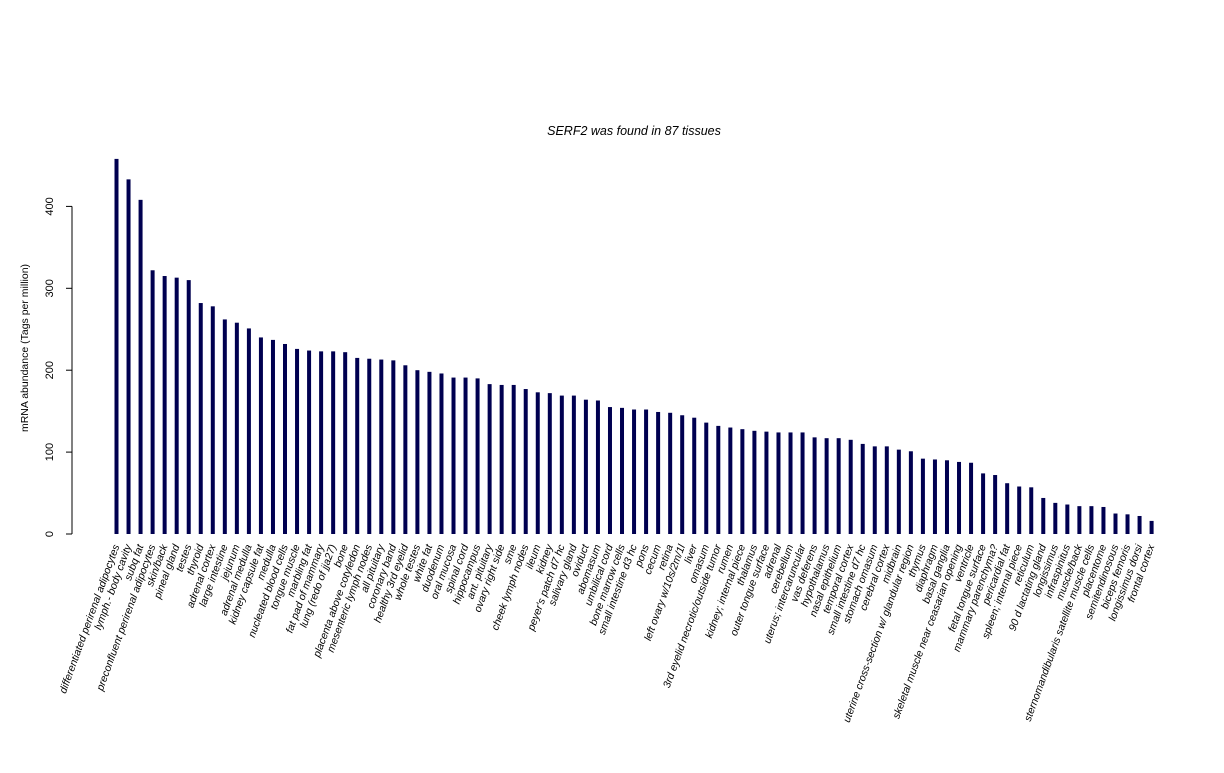  I want to click on y-tick-label: 200, so click(50, 370).